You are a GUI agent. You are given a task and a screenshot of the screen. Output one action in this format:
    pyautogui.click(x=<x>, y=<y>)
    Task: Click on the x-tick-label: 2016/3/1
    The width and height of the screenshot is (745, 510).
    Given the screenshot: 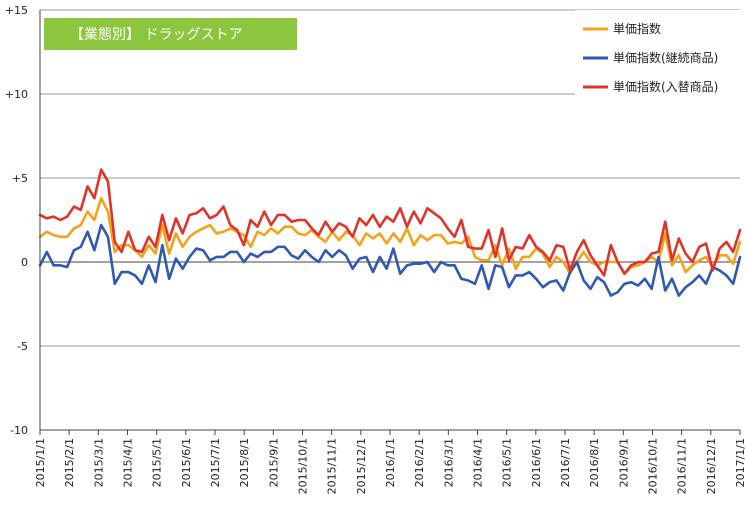 What is the action you would take?
    pyautogui.click(x=448, y=462)
    